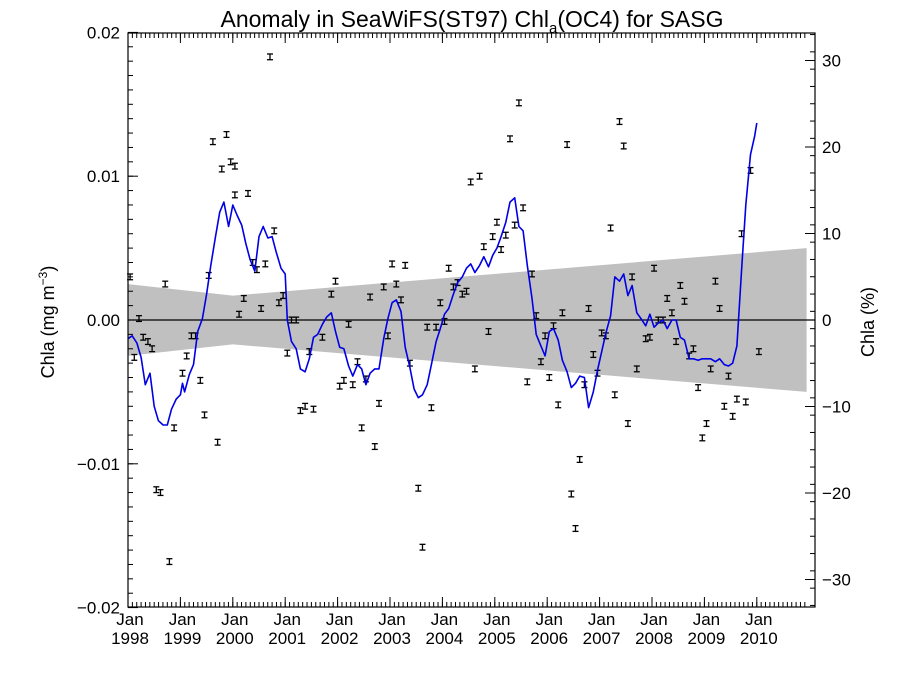 Image resolution: width=900 pixels, height=675 pixels. Describe the element at coordinates (836, 493) in the screenshot. I see `right-tick-label: −20` at that location.